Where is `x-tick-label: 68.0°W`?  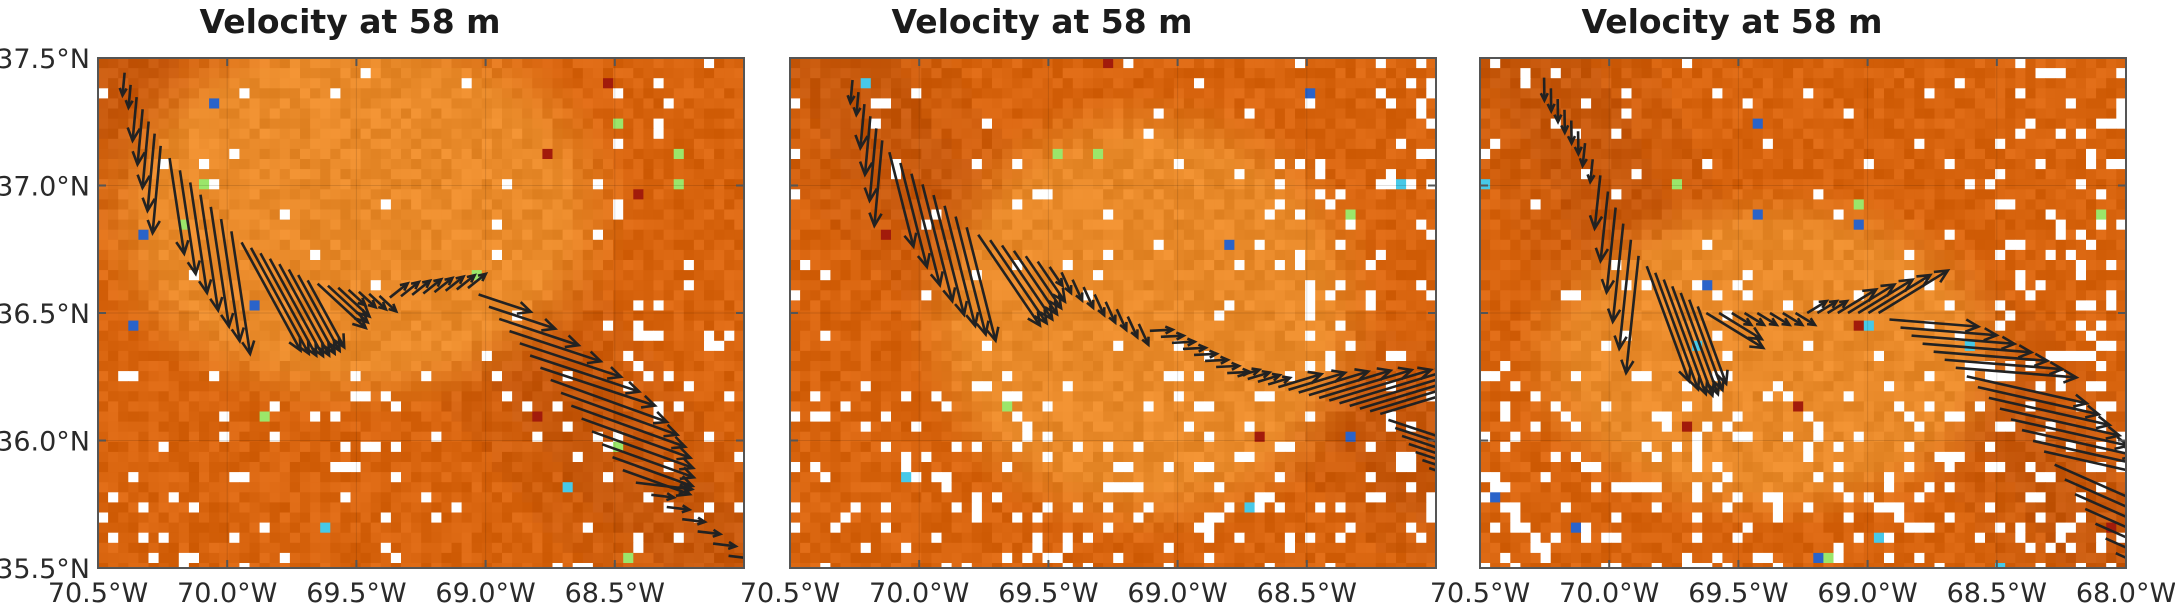
x-tick-label: 68.0°W is located at coordinates (2125, 593).